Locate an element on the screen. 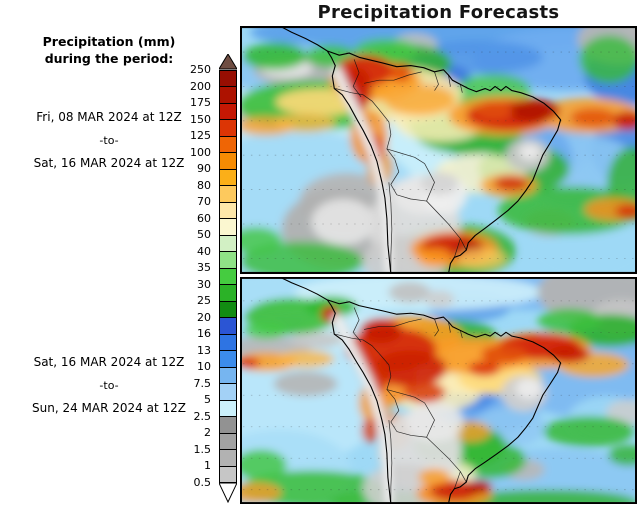  colorbar-tick: 2 is located at coordinates (207, 433).